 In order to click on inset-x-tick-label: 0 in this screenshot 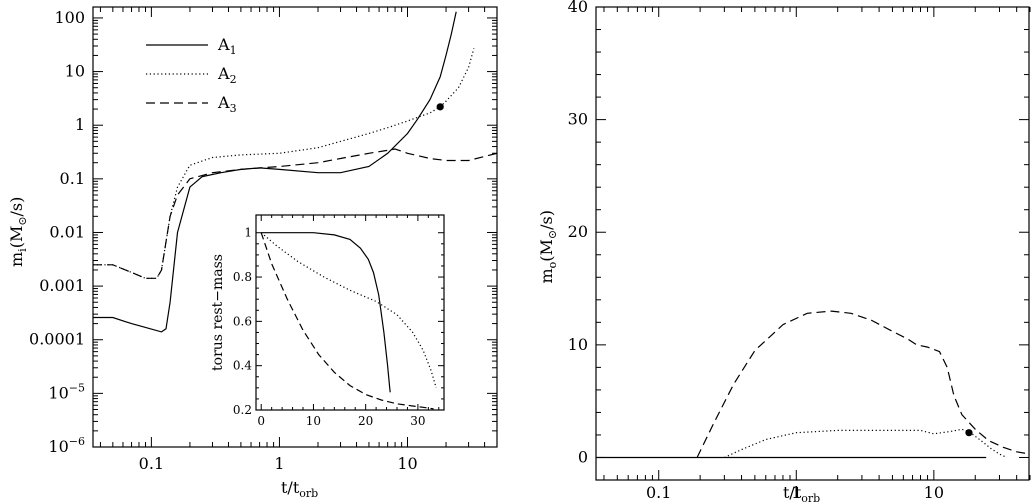, I will do `click(261, 421)`.